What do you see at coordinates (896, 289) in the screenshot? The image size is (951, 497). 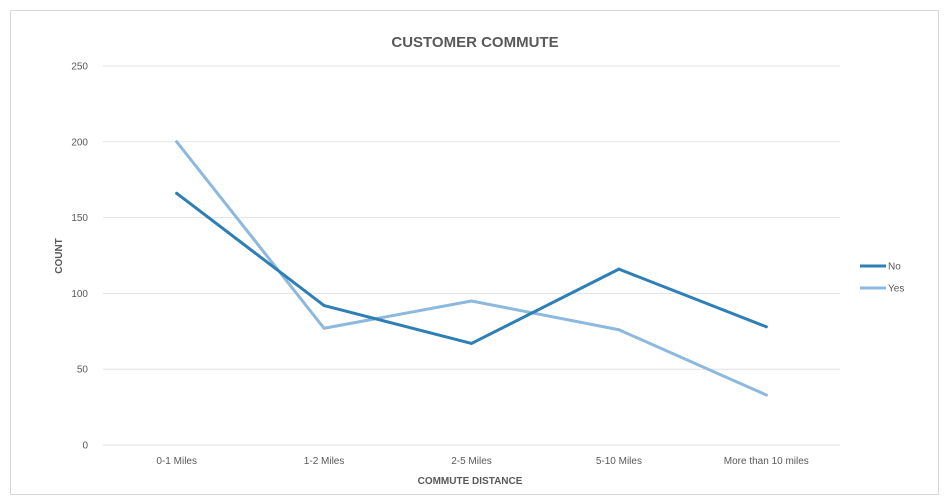 I see `legend-label-yes: Yes` at bounding box center [896, 289].